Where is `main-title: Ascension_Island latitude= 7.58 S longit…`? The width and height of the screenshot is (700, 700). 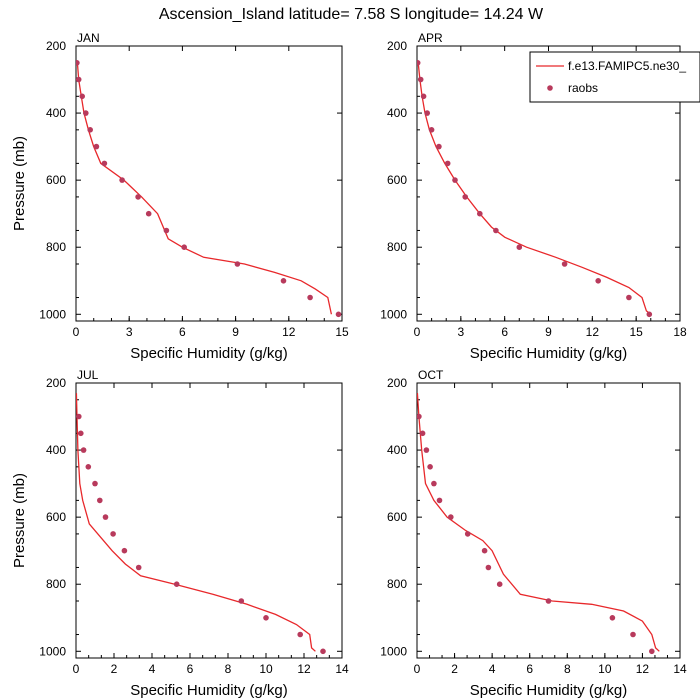 main-title: Ascension_Island latitude= 7.58 S longit… is located at coordinates (351, 14).